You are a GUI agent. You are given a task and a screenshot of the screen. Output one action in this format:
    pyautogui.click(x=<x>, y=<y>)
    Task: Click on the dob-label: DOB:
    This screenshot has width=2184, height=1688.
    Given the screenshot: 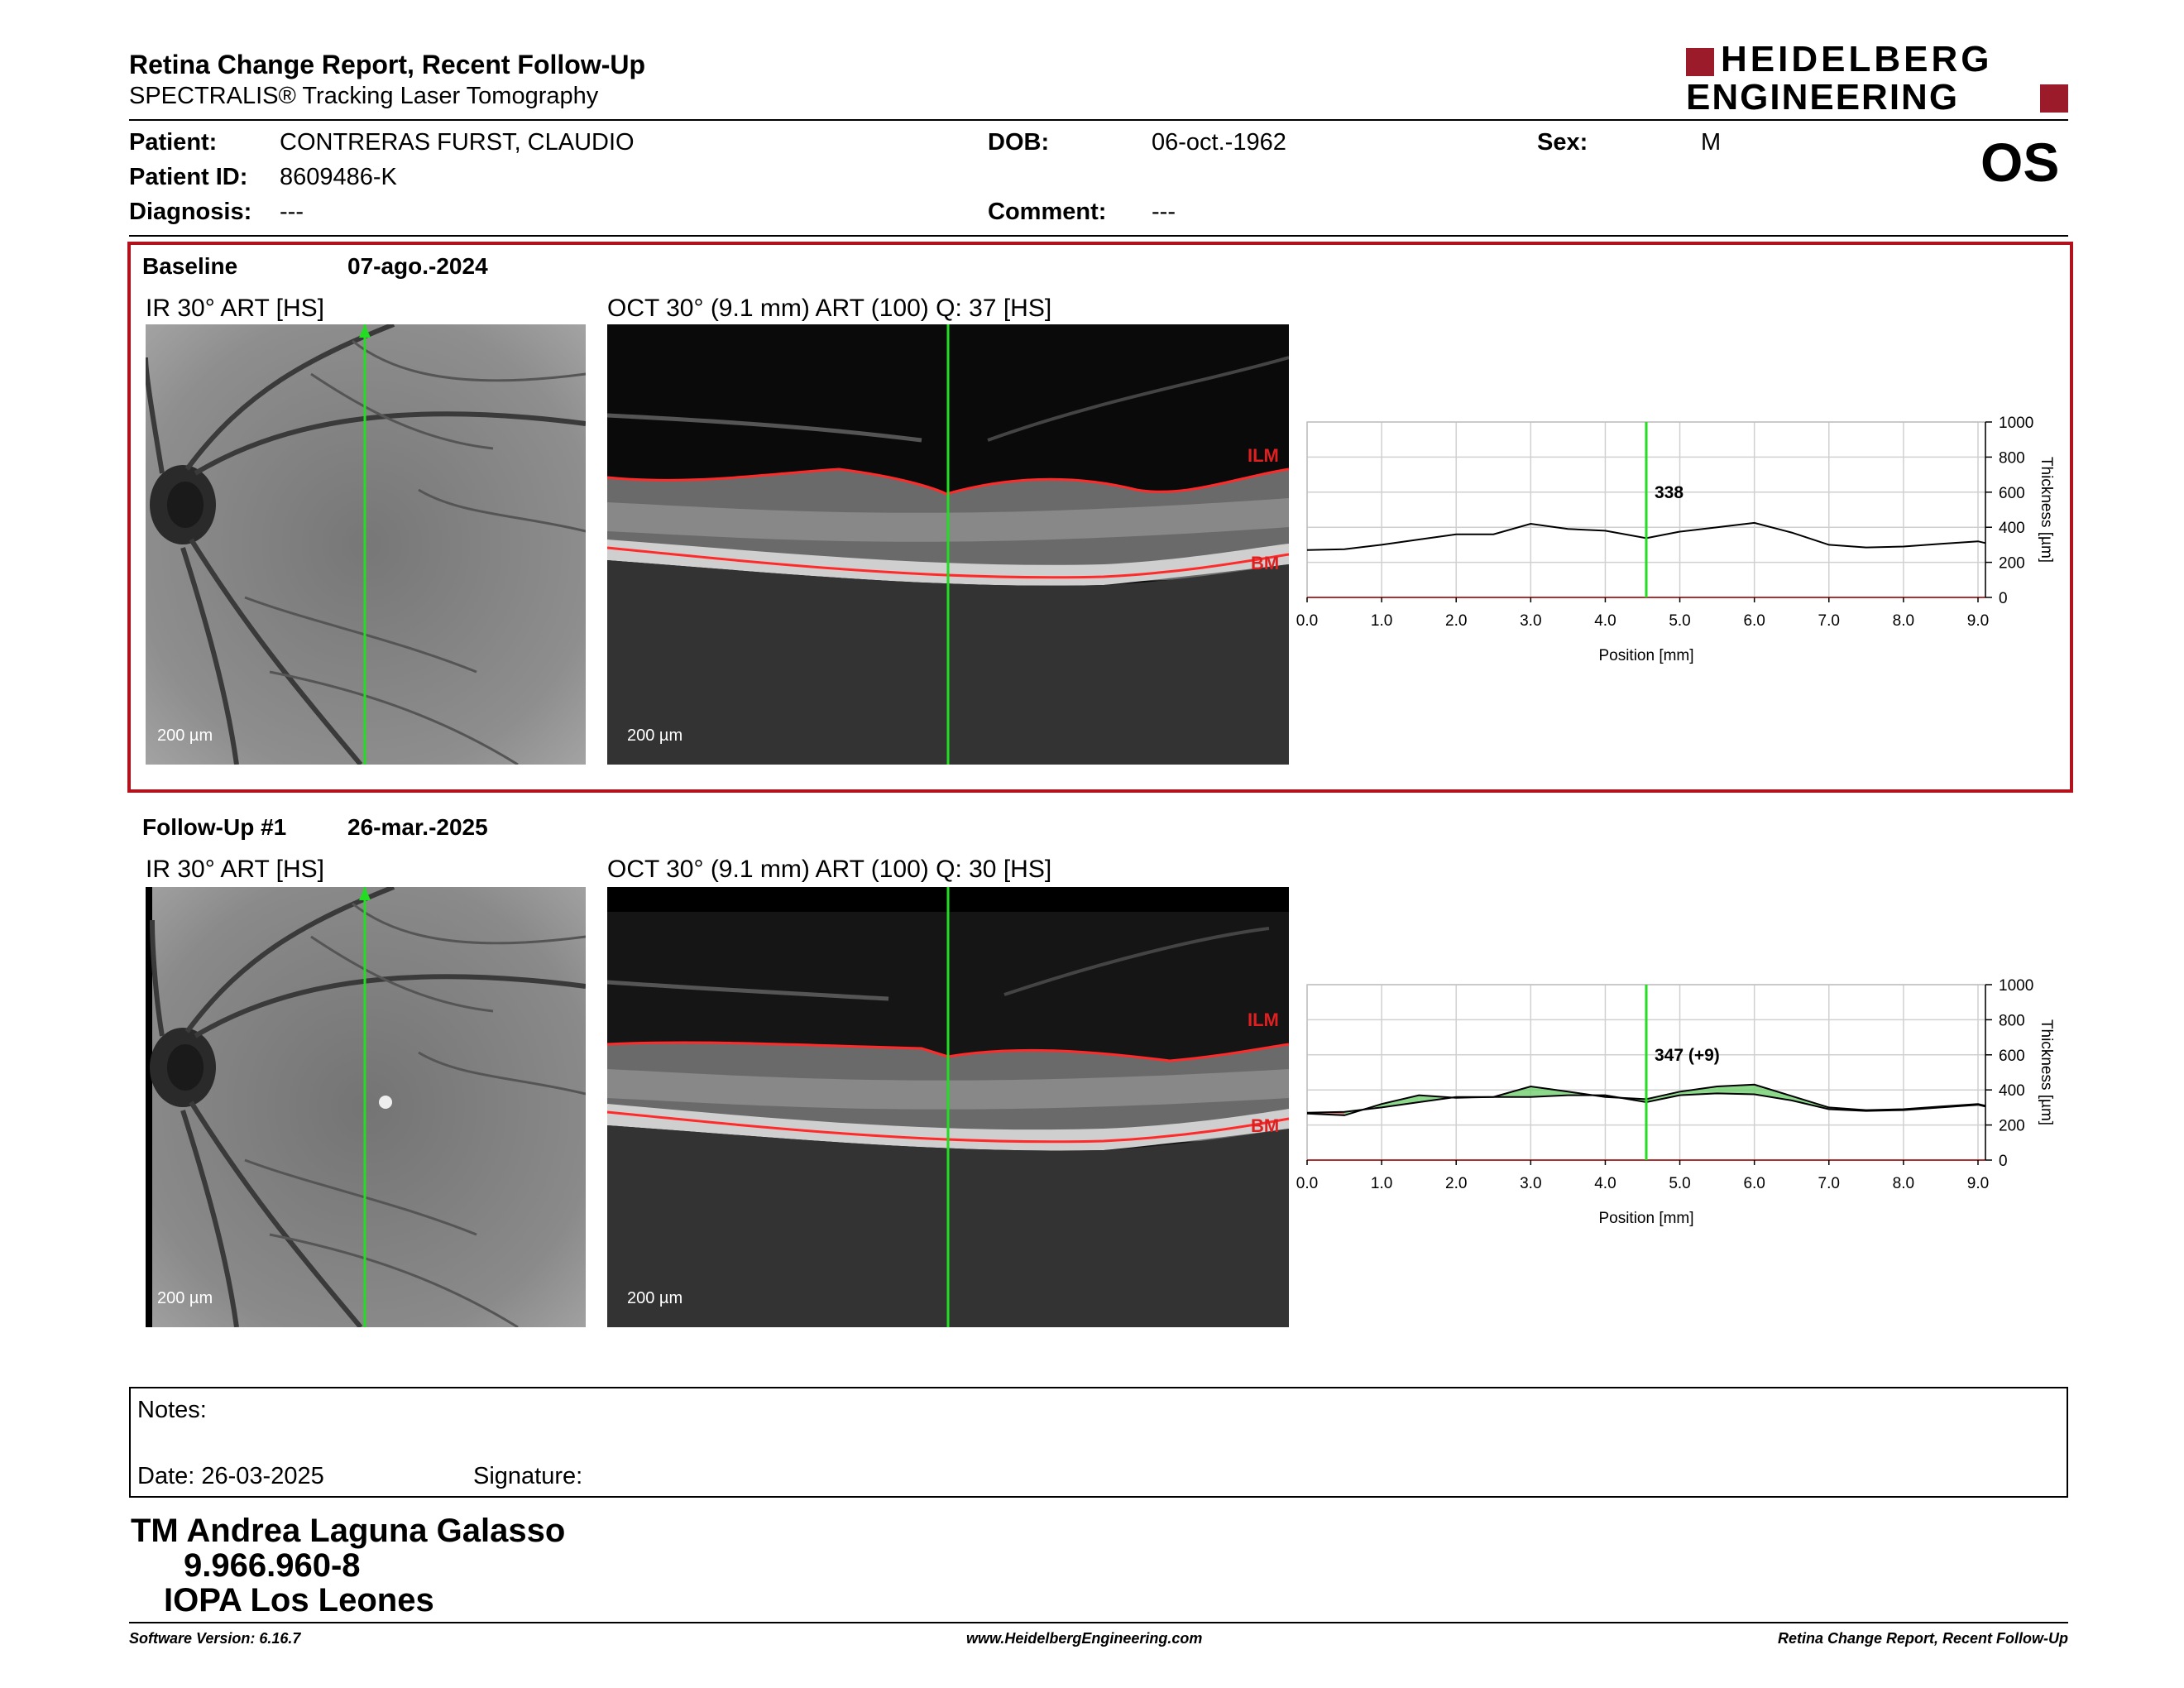 What is the action you would take?
    pyautogui.click(x=1019, y=142)
    